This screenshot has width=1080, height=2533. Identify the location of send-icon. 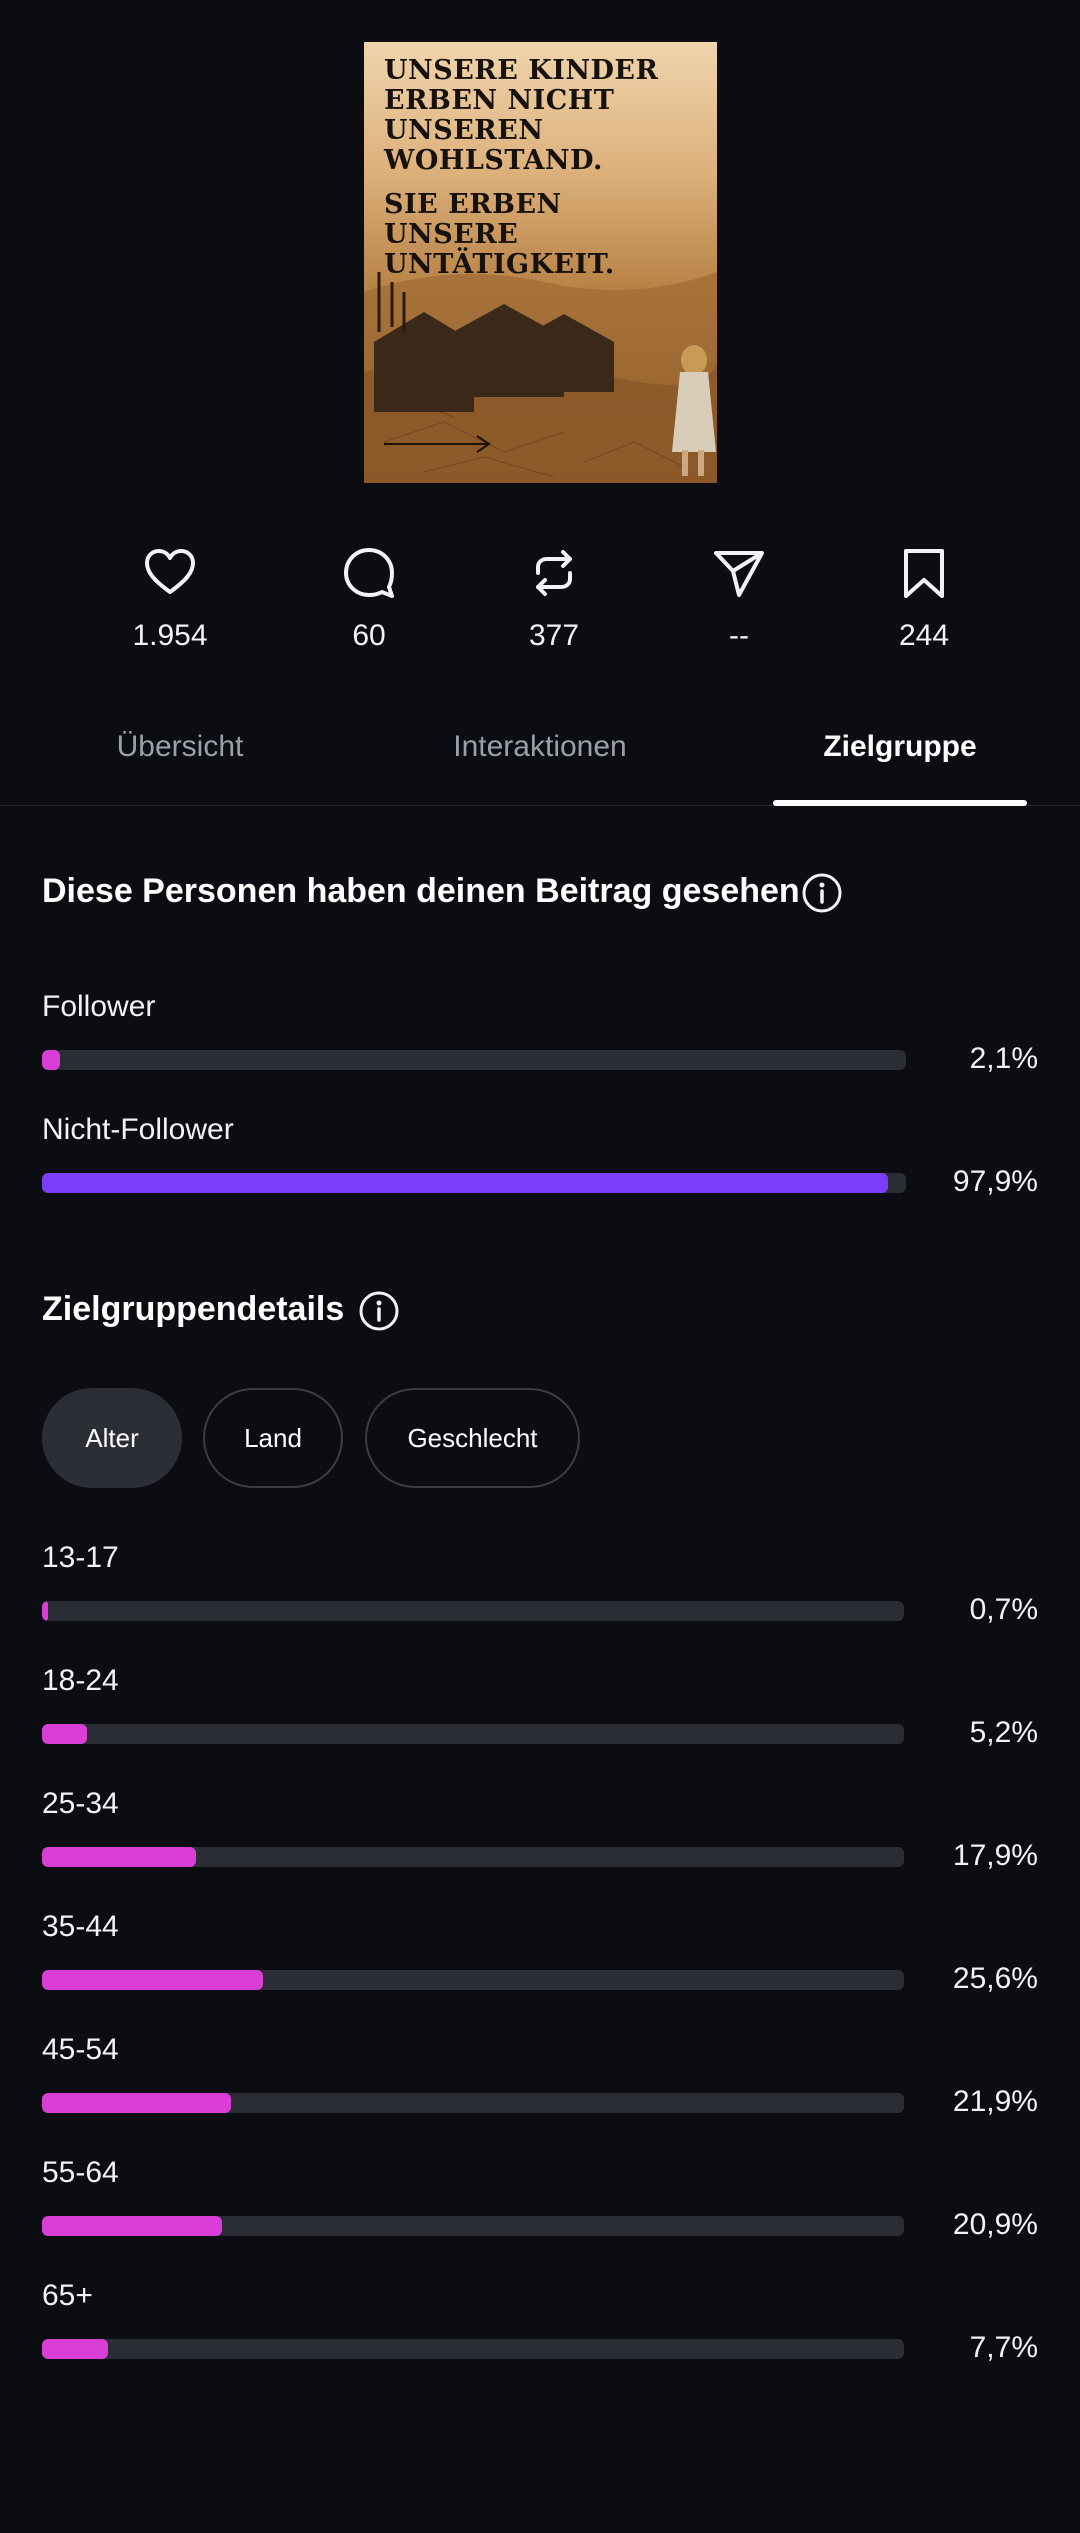
(739, 574).